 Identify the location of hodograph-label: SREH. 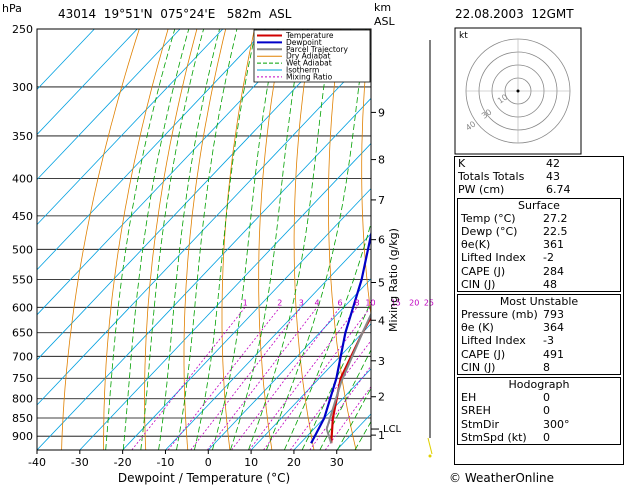
(476, 411).